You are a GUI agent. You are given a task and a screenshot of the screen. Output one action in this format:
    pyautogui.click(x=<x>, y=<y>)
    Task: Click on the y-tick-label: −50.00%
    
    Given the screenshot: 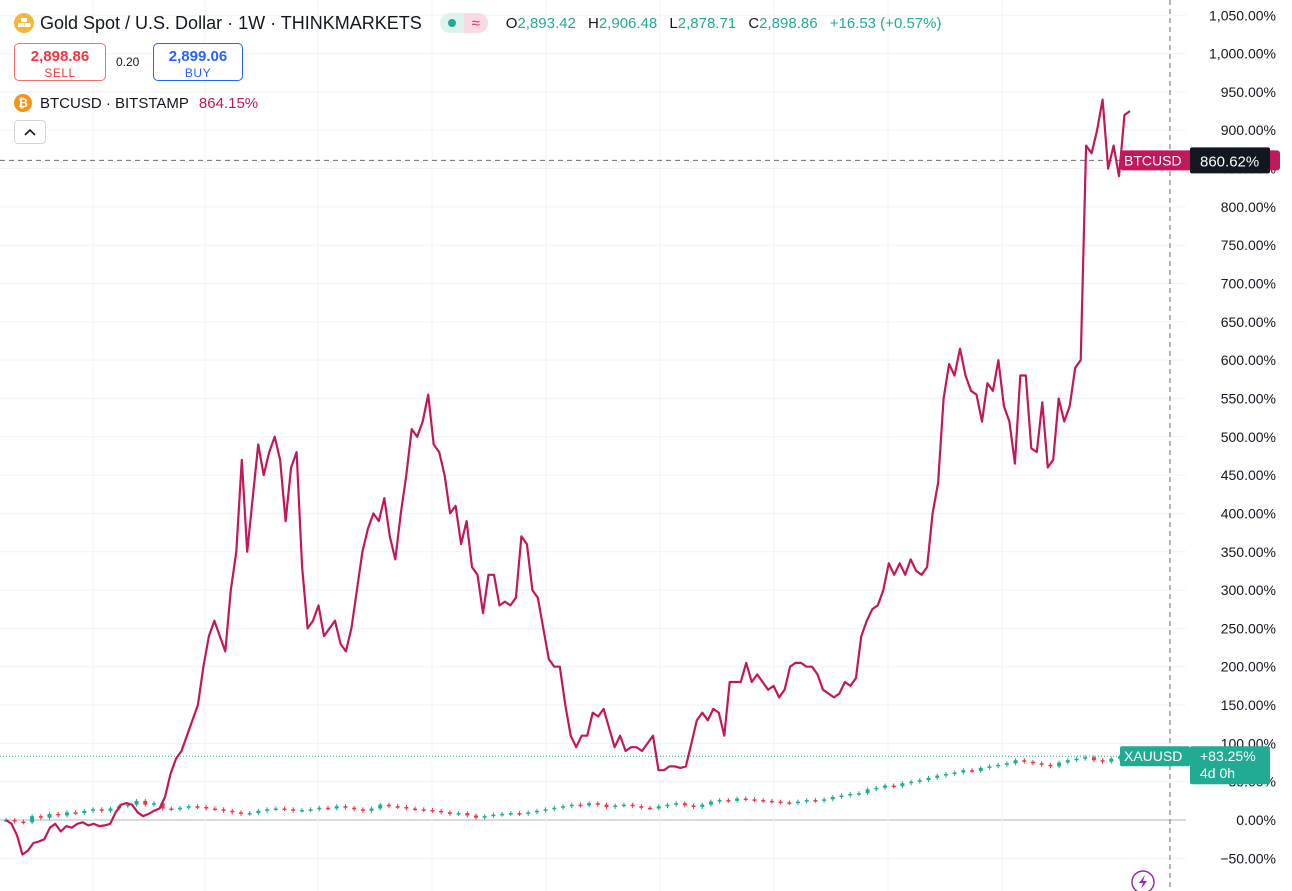 What is the action you would take?
    pyautogui.click(x=1248, y=858)
    